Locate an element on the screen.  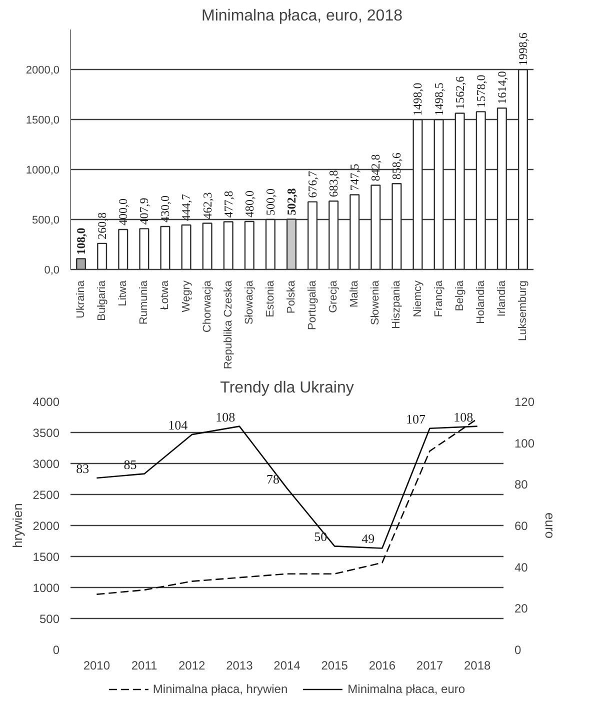
x-tick-label: 2017 is located at coordinates (430, 665).